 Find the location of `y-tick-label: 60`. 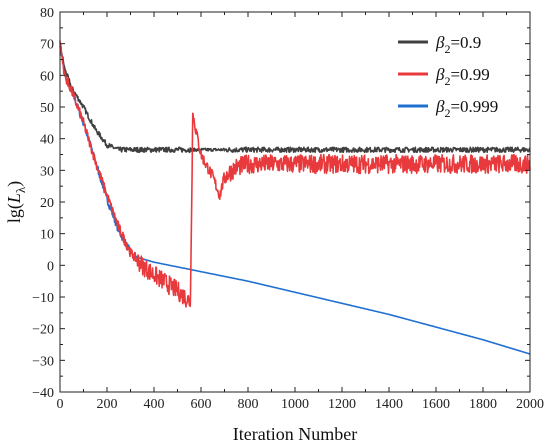

y-tick-label: 60 is located at coordinates (47, 76).